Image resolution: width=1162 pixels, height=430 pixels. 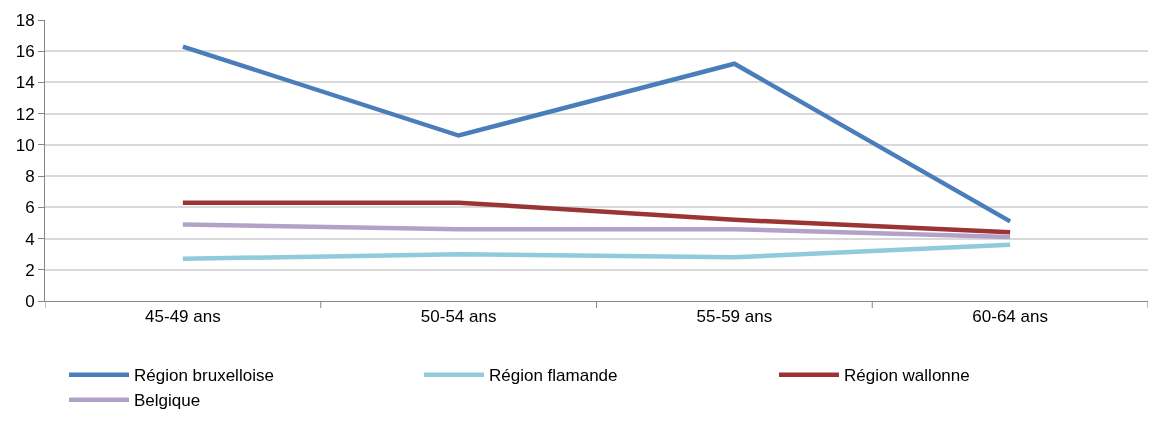 I want to click on y-tick-label: 2, so click(x=30, y=270).